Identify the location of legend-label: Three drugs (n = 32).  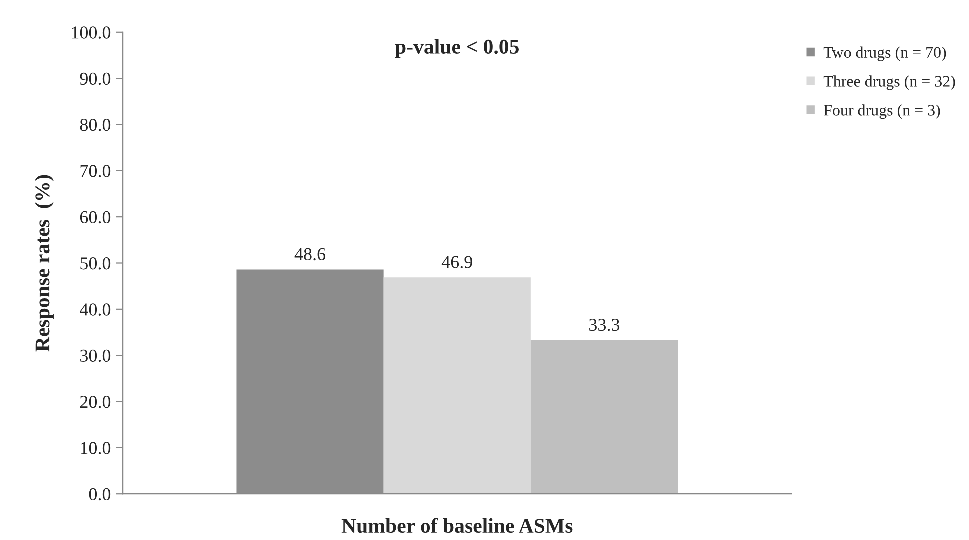
(890, 83).